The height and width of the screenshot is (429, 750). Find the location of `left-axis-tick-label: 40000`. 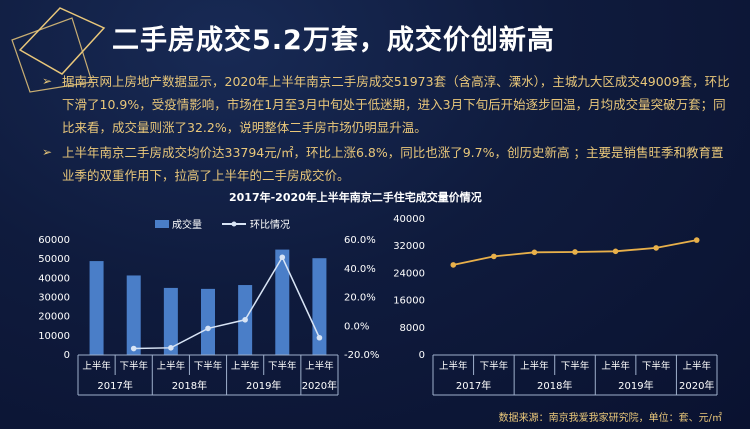

left-axis-tick-label: 40000 is located at coordinates (54, 278).